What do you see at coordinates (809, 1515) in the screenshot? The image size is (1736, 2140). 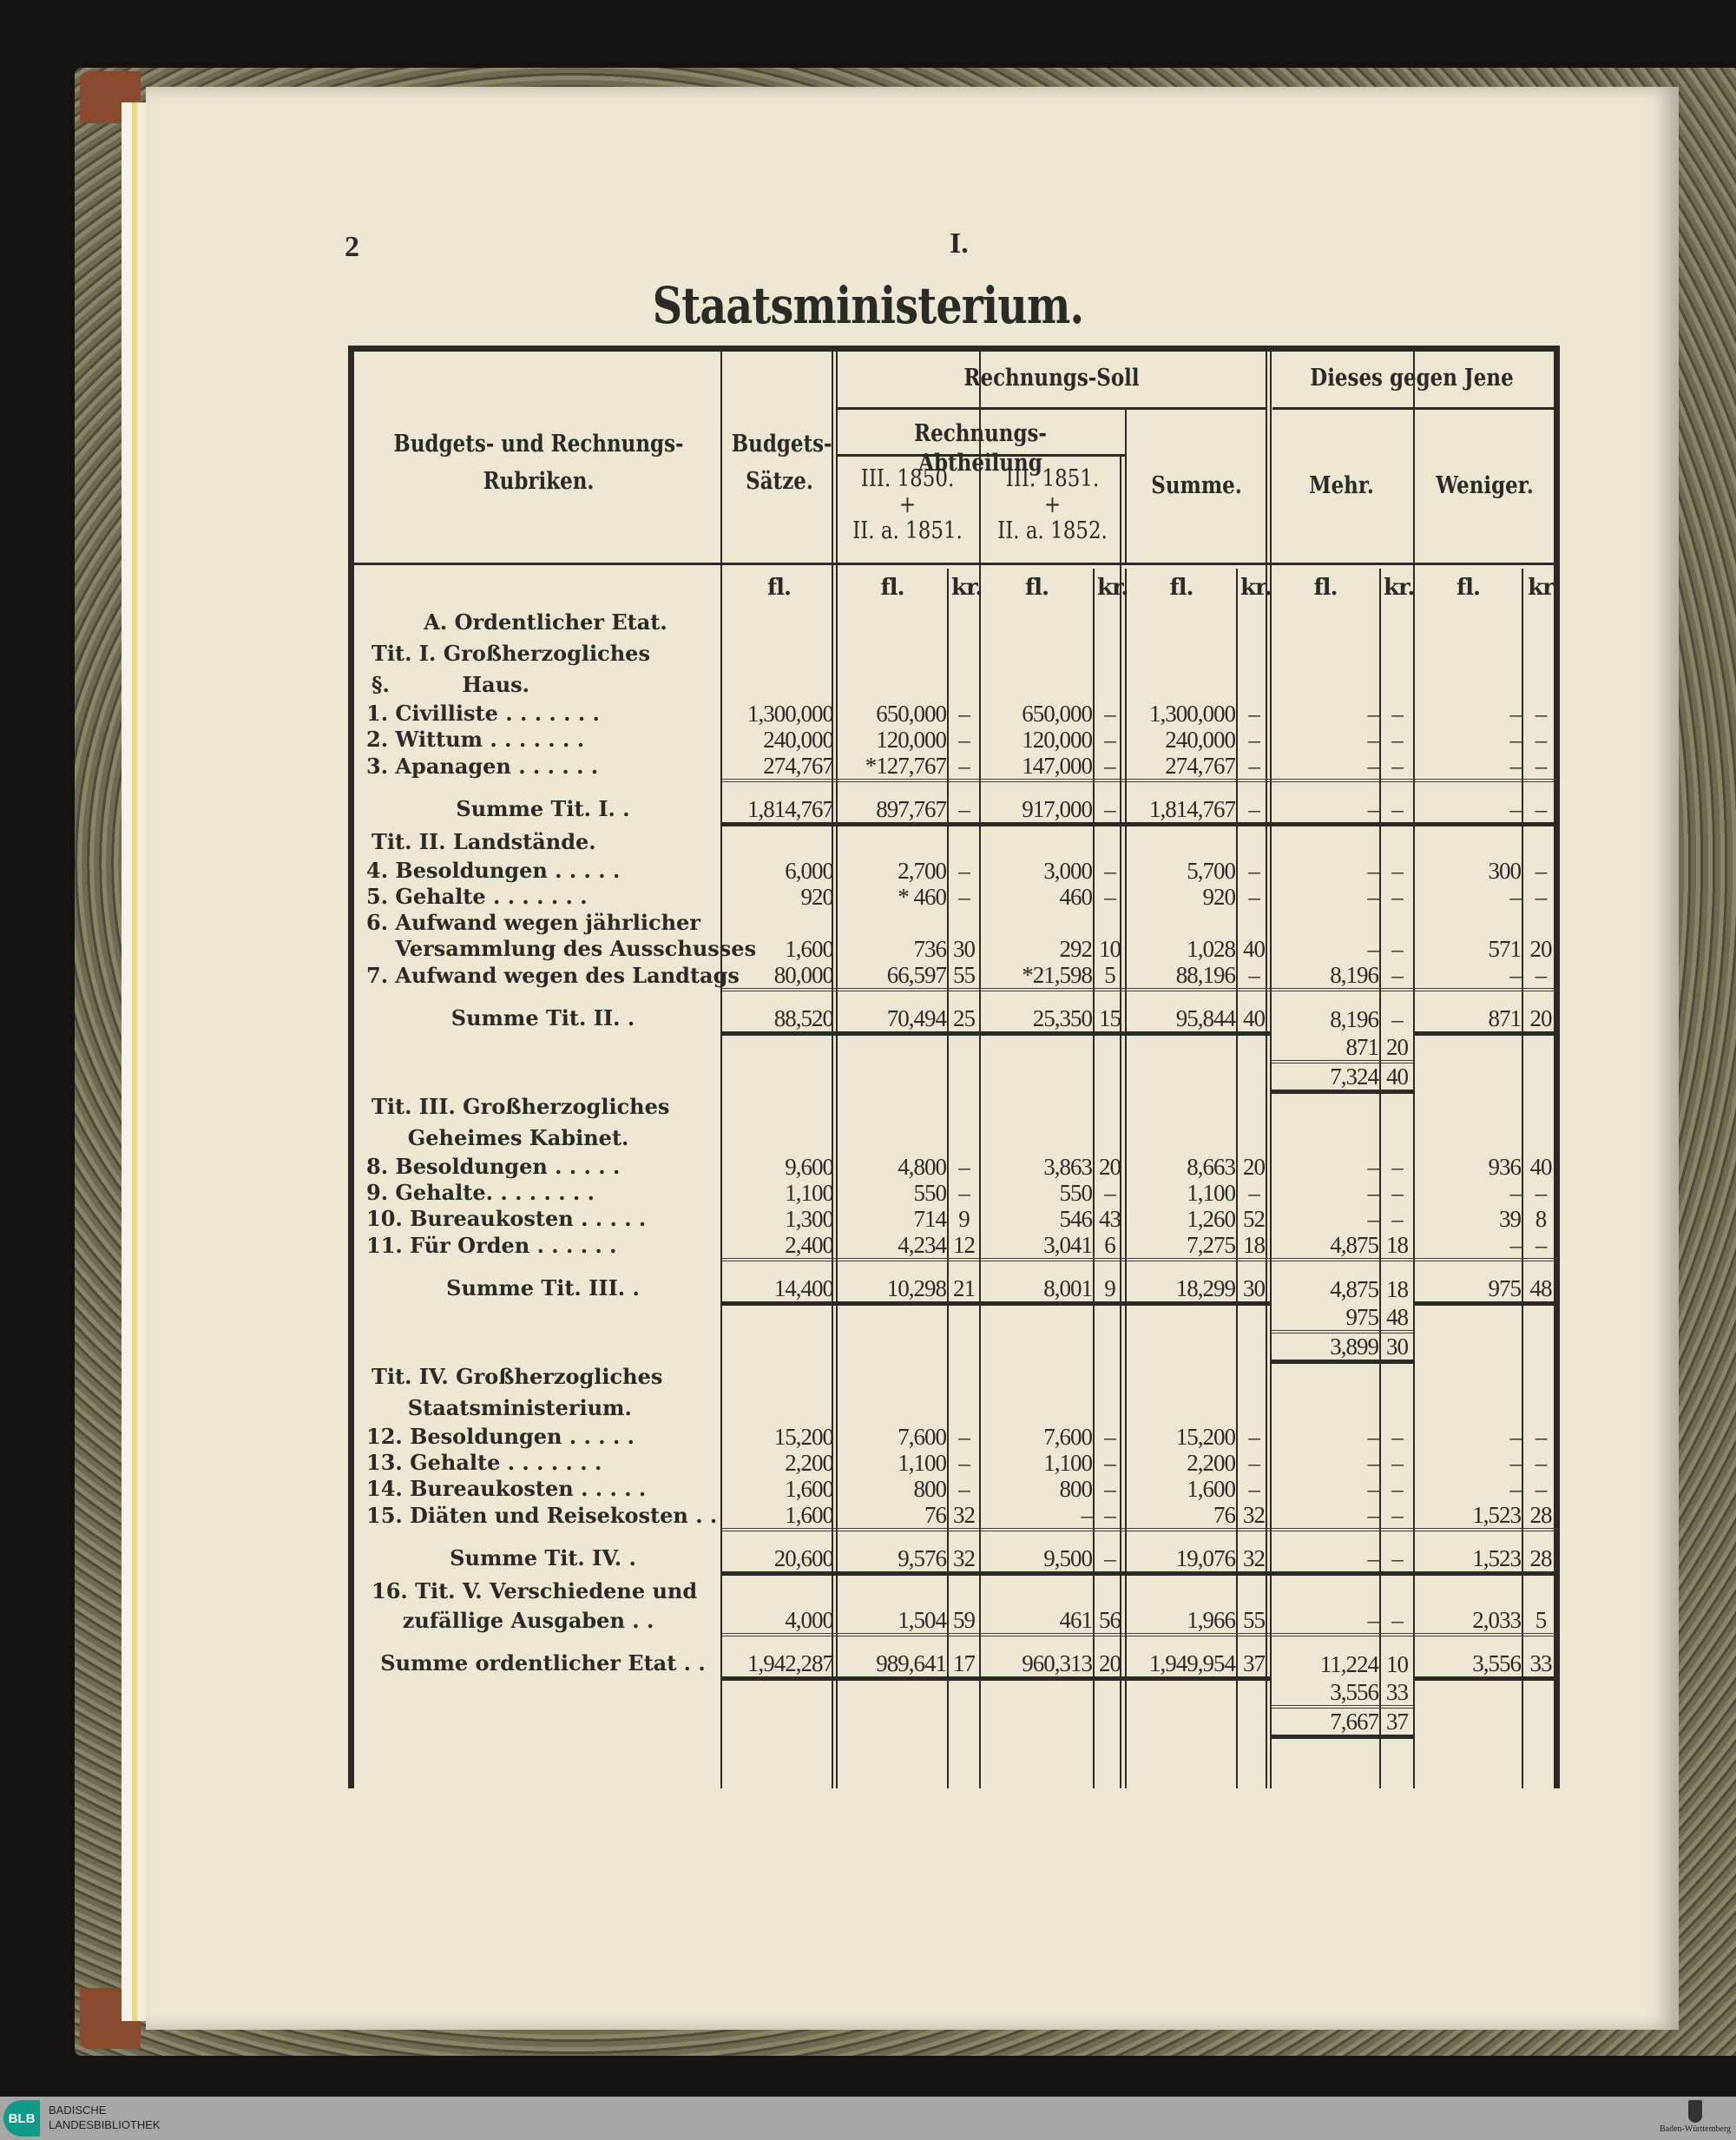 I see `cell-budget: 1,600` at bounding box center [809, 1515].